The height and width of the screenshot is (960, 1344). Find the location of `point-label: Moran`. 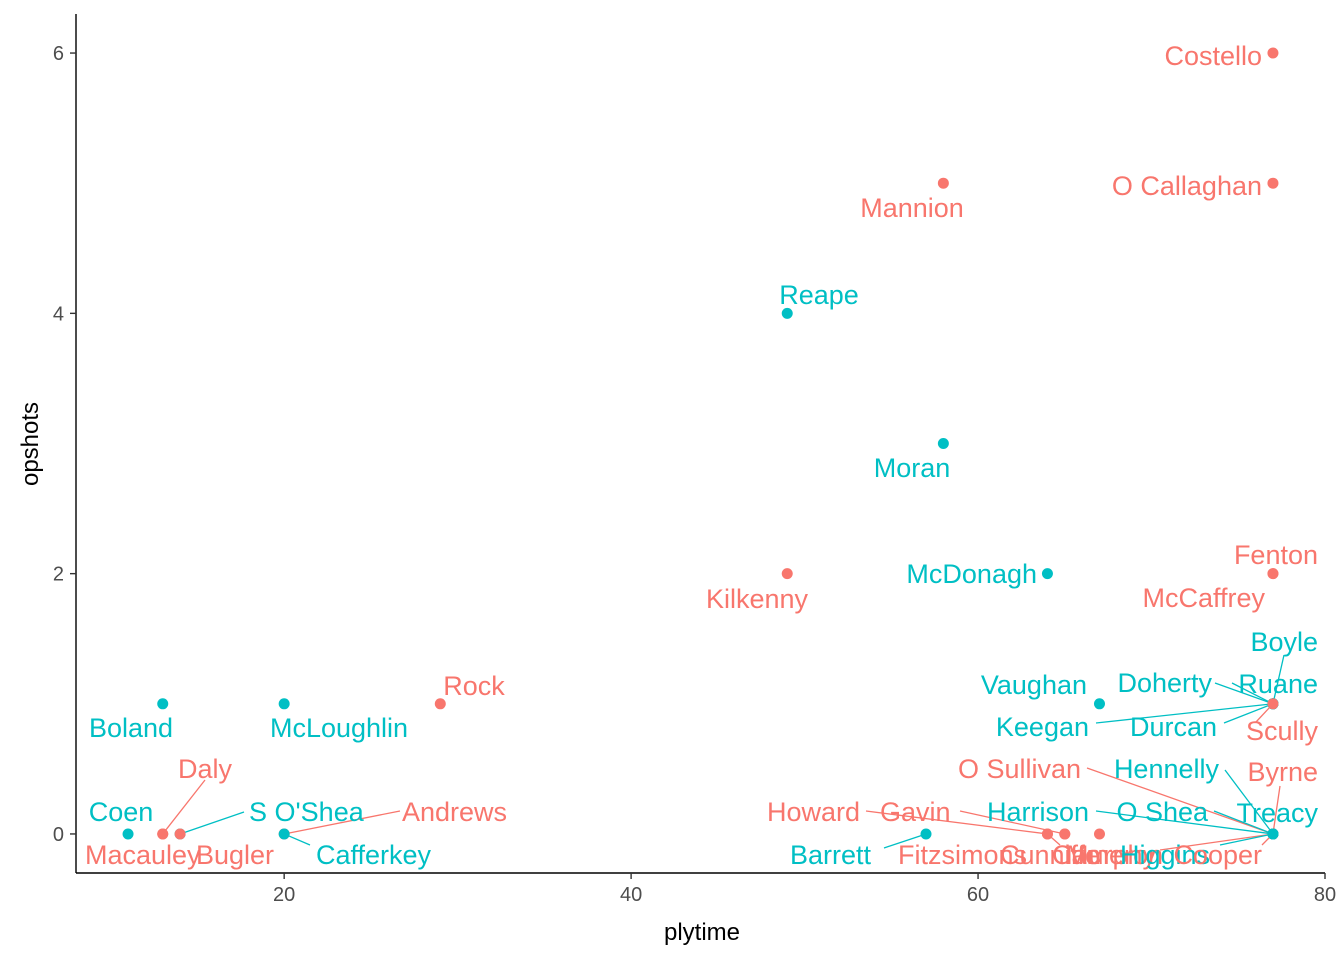

point-label: Moran is located at coordinates (912, 468).